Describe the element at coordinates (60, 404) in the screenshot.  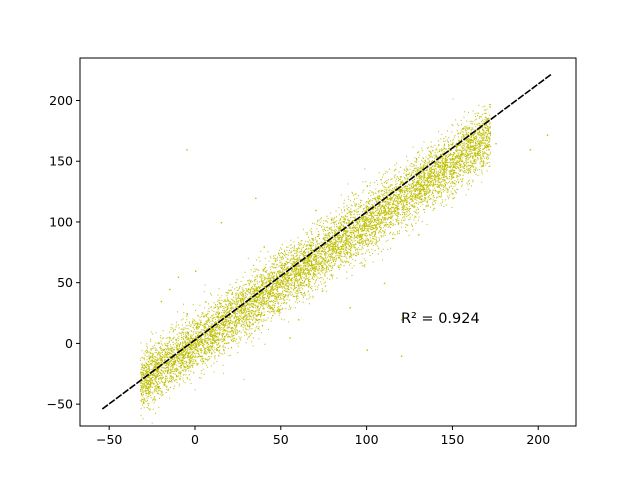
I see `y-tick-label: −50` at that location.